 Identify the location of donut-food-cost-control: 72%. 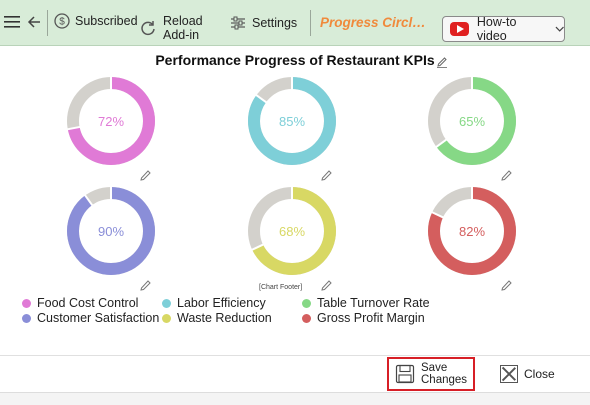
(110, 128).